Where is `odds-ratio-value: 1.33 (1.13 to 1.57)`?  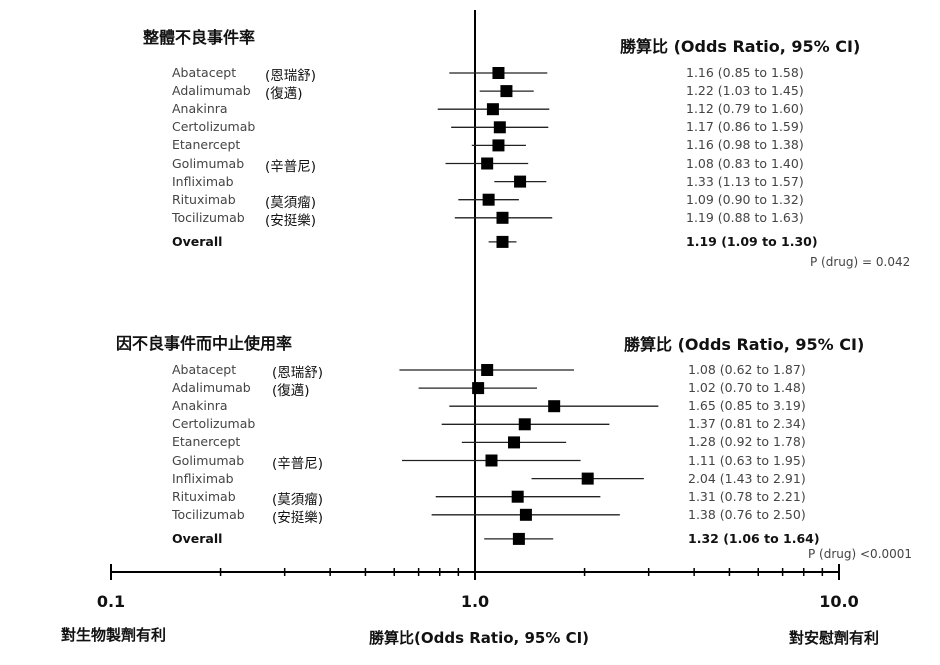 odds-ratio-value: 1.33 (1.13 to 1.57) is located at coordinates (745, 181).